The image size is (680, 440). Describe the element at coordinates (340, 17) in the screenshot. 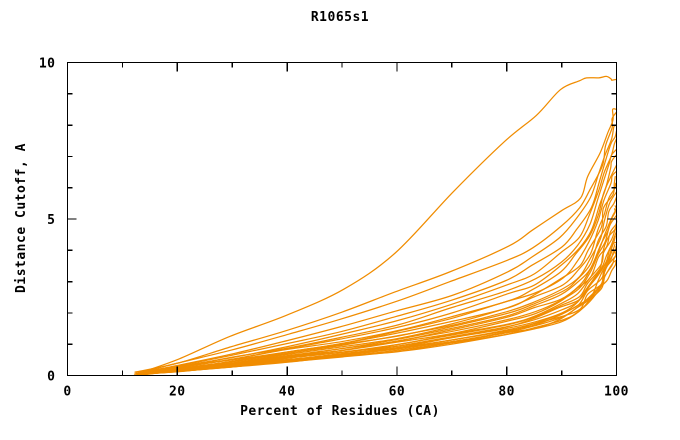

I see `chart-title: R1065s1` at that location.